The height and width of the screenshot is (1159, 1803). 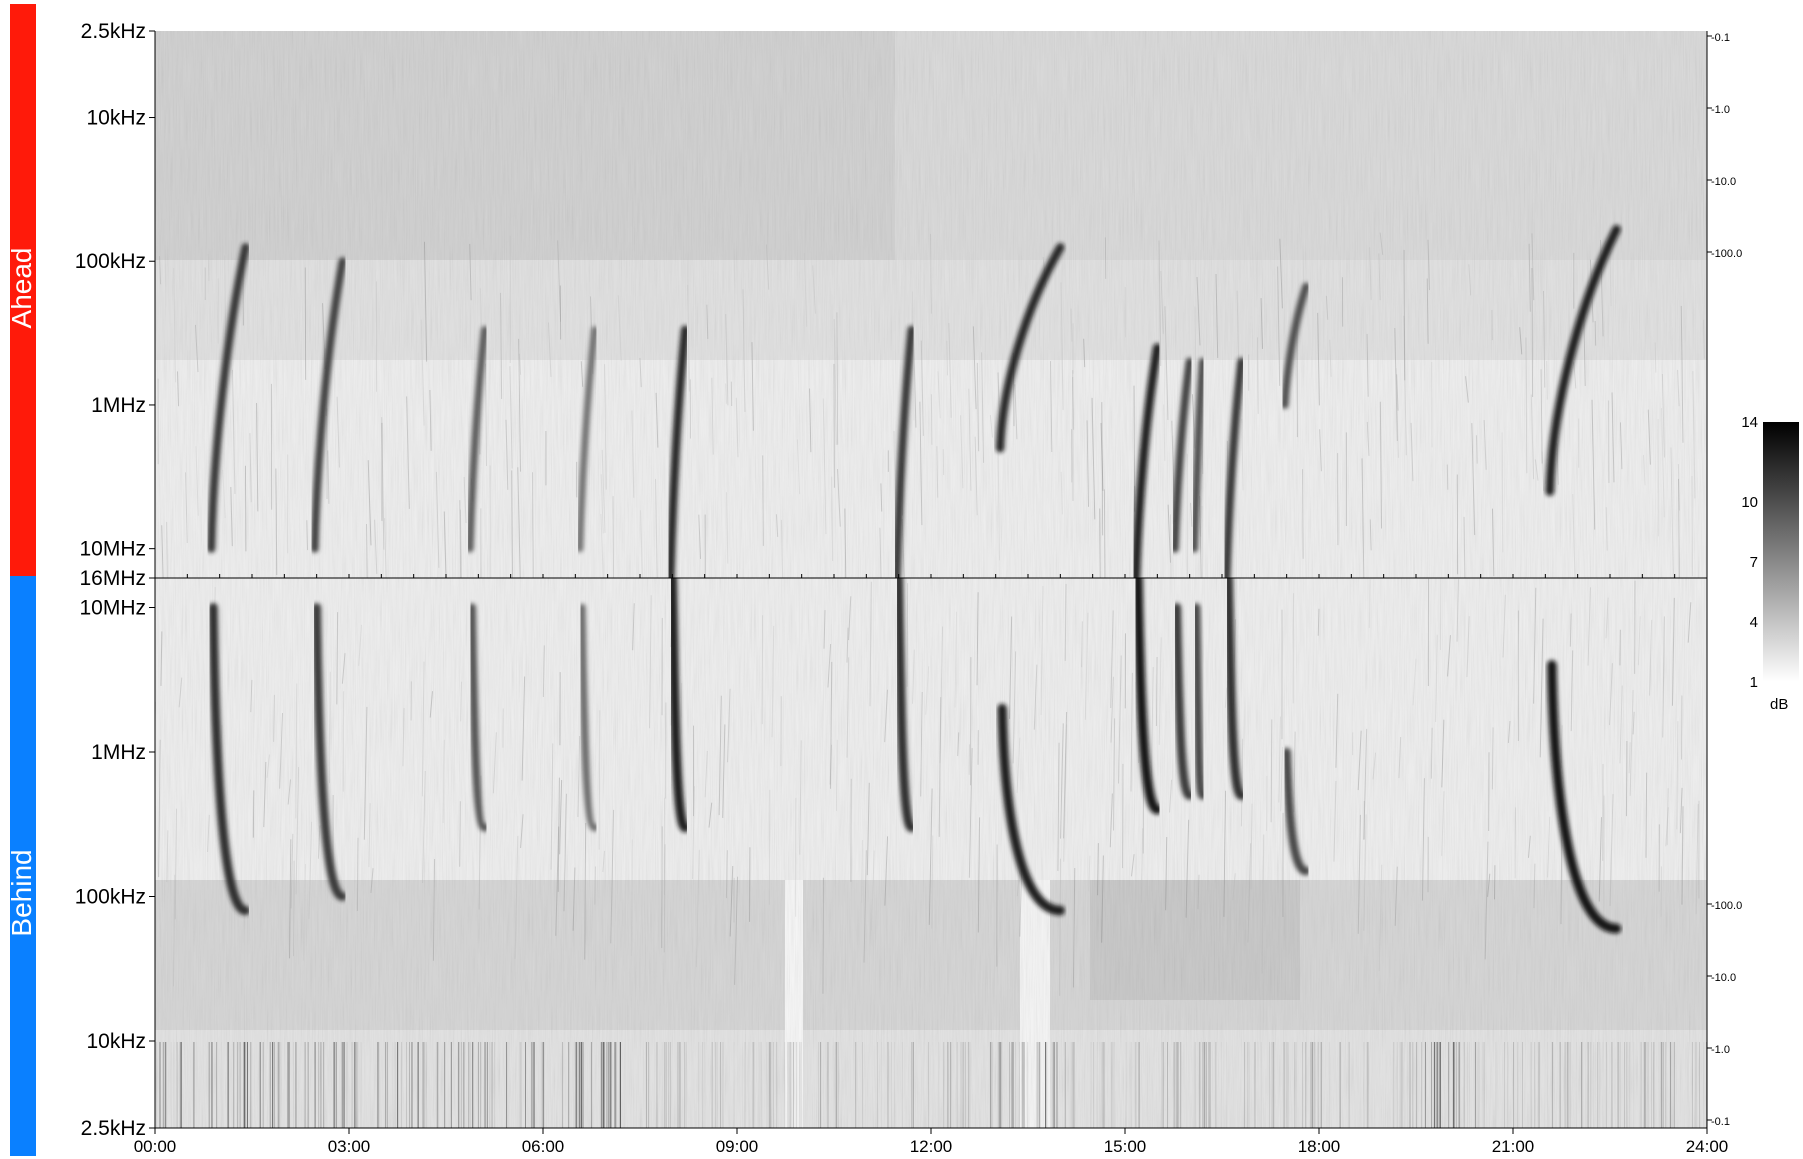 I want to click on colorbar-tick-label: 4, so click(x=1754, y=622).